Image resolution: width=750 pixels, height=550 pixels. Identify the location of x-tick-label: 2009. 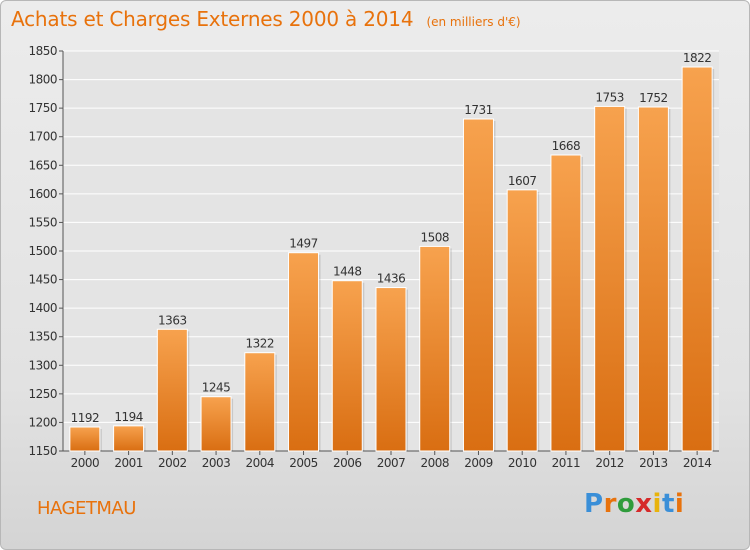
(478, 463).